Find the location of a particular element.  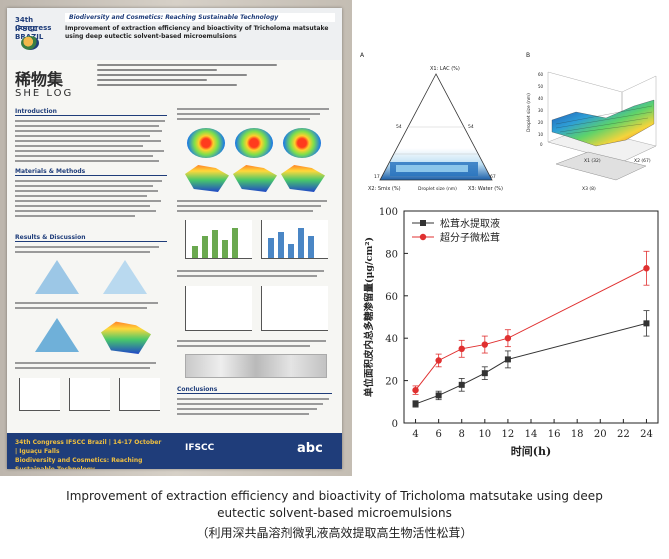

surface-z-tick: 20 is located at coordinates (541, 122).